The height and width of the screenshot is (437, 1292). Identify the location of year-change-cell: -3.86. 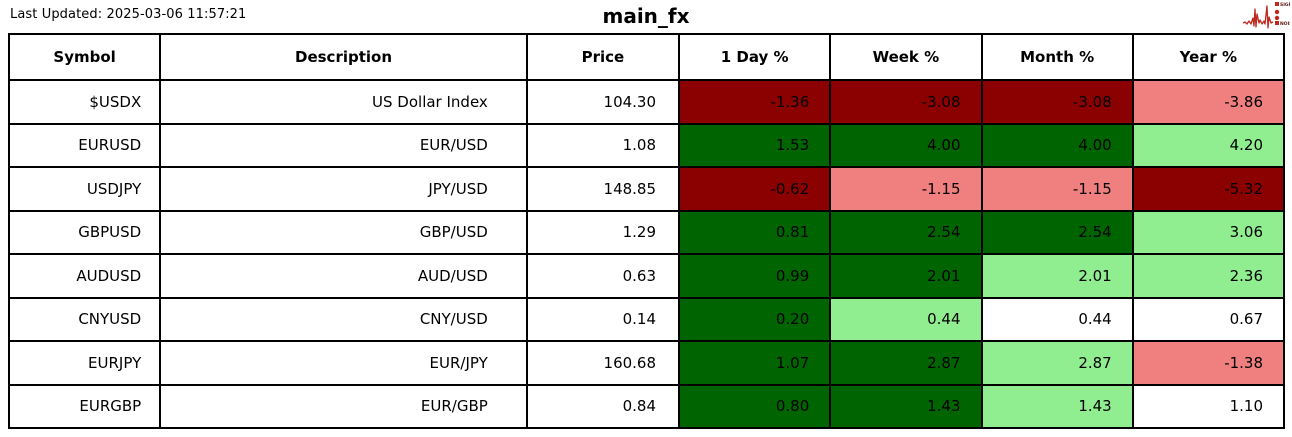
(1208, 102).